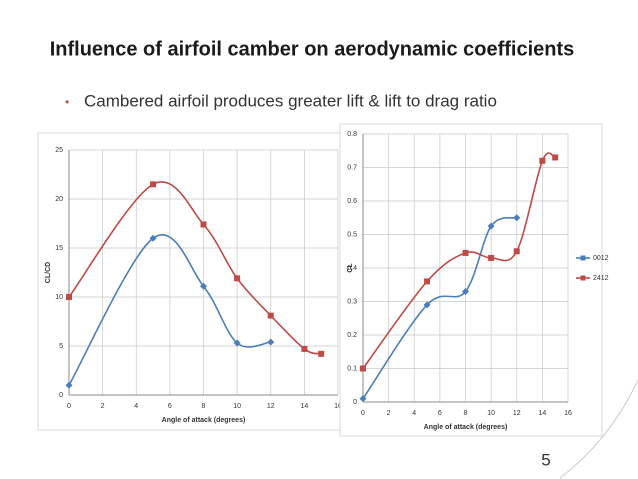 This screenshot has height=479, width=638. Describe the element at coordinates (59, 297) in the screenshot. I see `y-tick-label: 10` at that location.